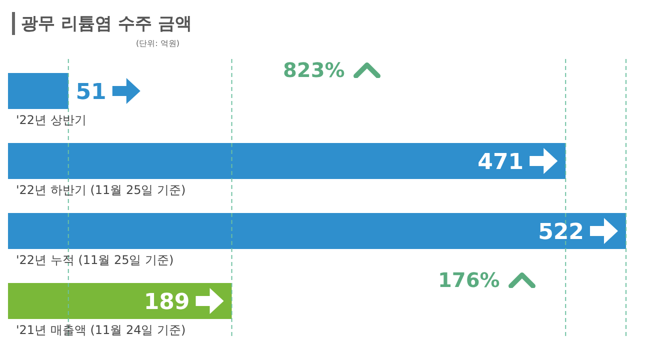 The image size is (655, 344). I want to click on y-tick-label: '22년 하반기 (11월 25일 기준), so click(101, 190).